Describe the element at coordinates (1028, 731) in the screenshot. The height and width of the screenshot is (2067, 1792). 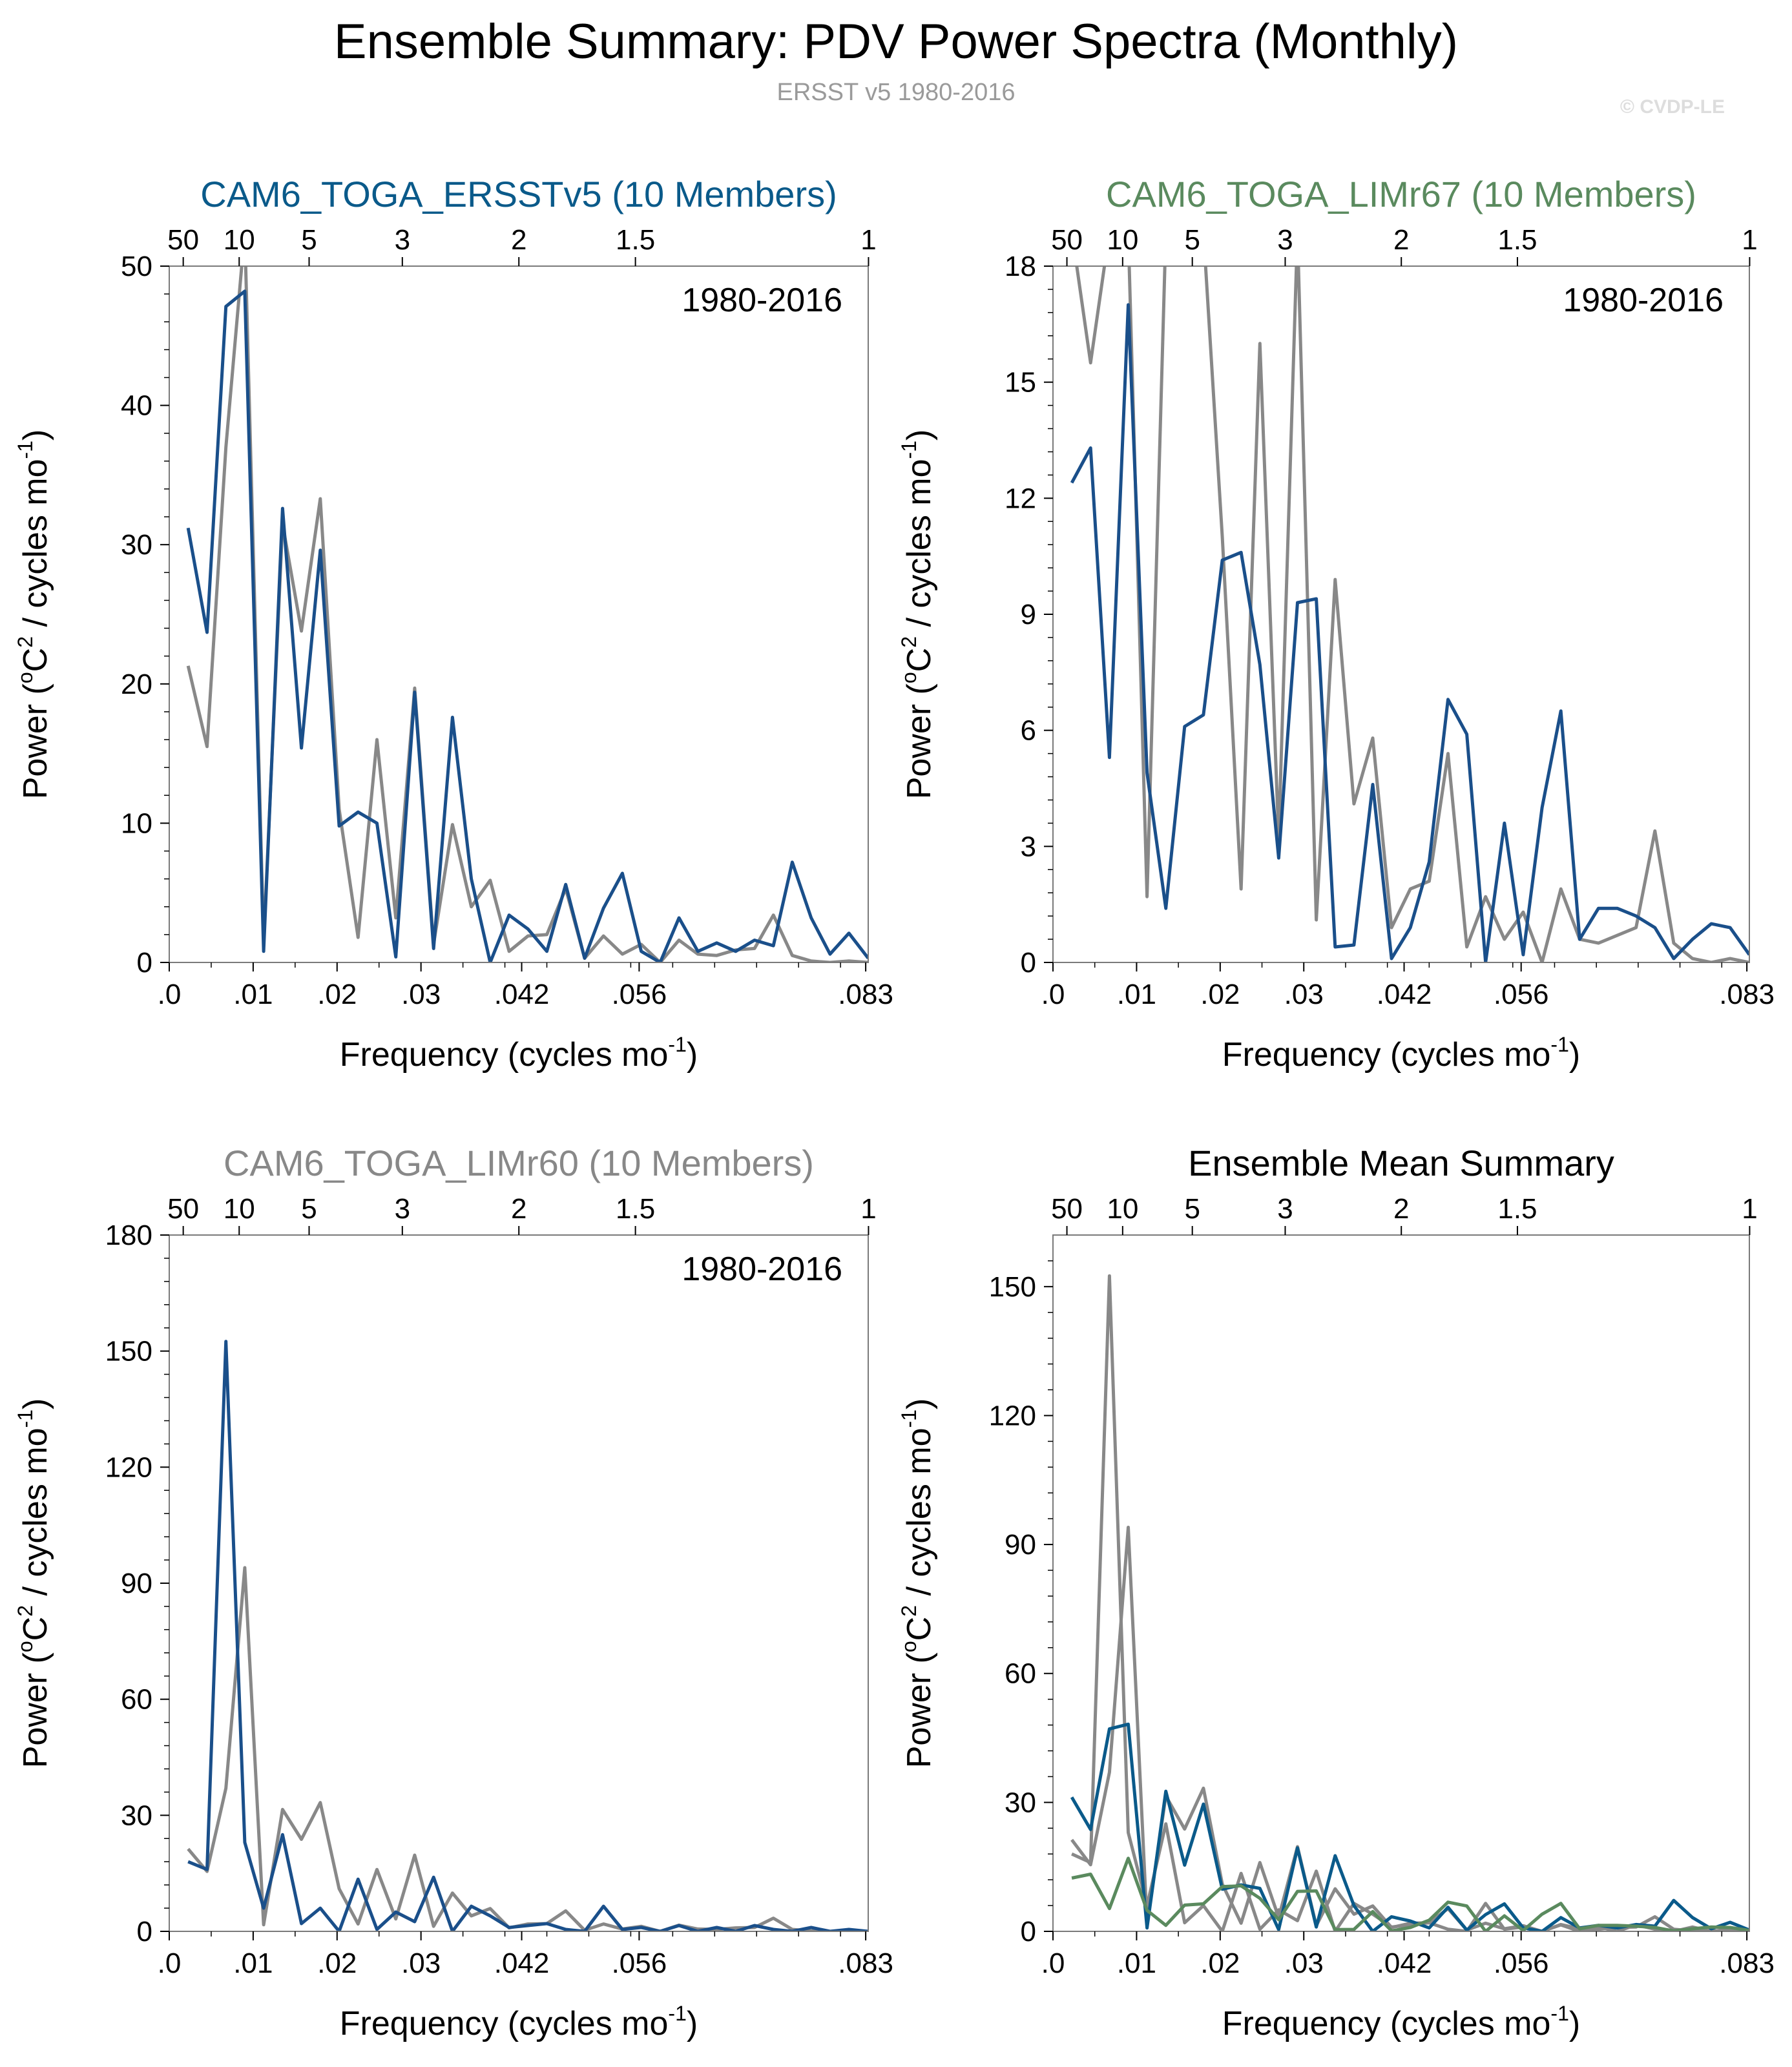
I see `y-tick-label: 6` at that location.